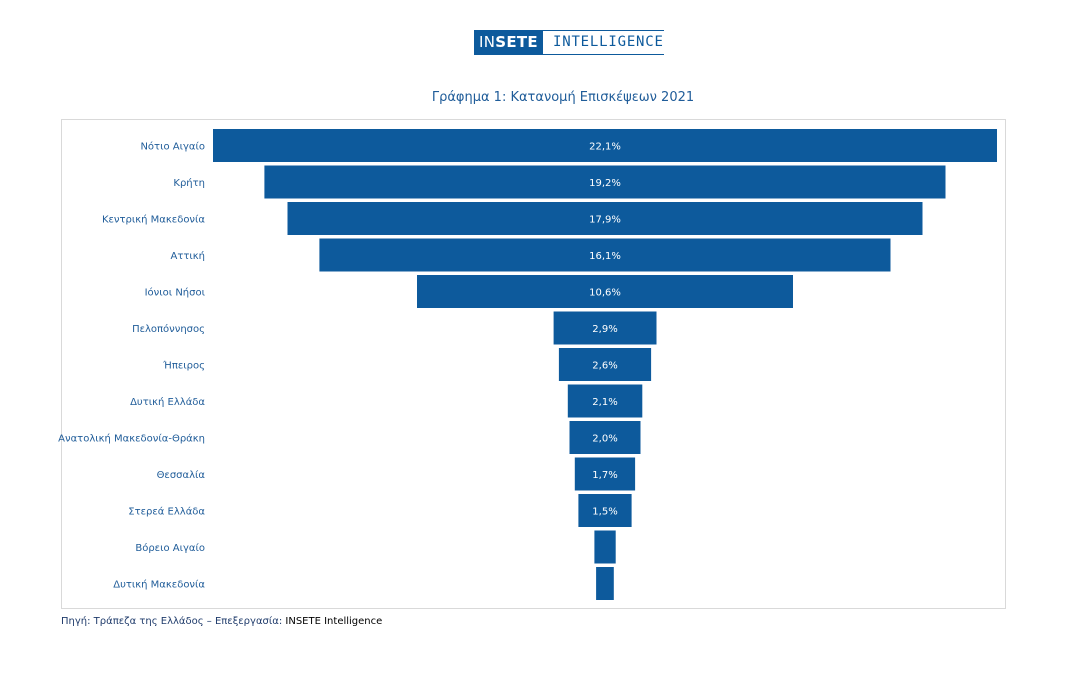 The height and width of the screenshot is (688, 1076). I want to click on category-label: Δυτική Μακεδονία, so click(159, 585).